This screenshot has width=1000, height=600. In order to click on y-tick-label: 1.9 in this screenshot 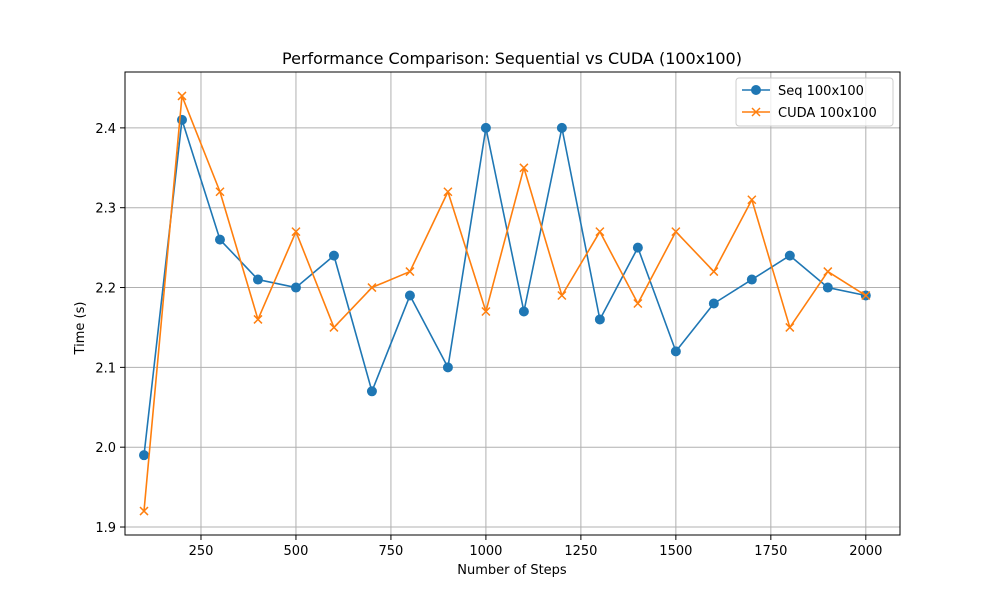, I will do `click(105, 528)`.